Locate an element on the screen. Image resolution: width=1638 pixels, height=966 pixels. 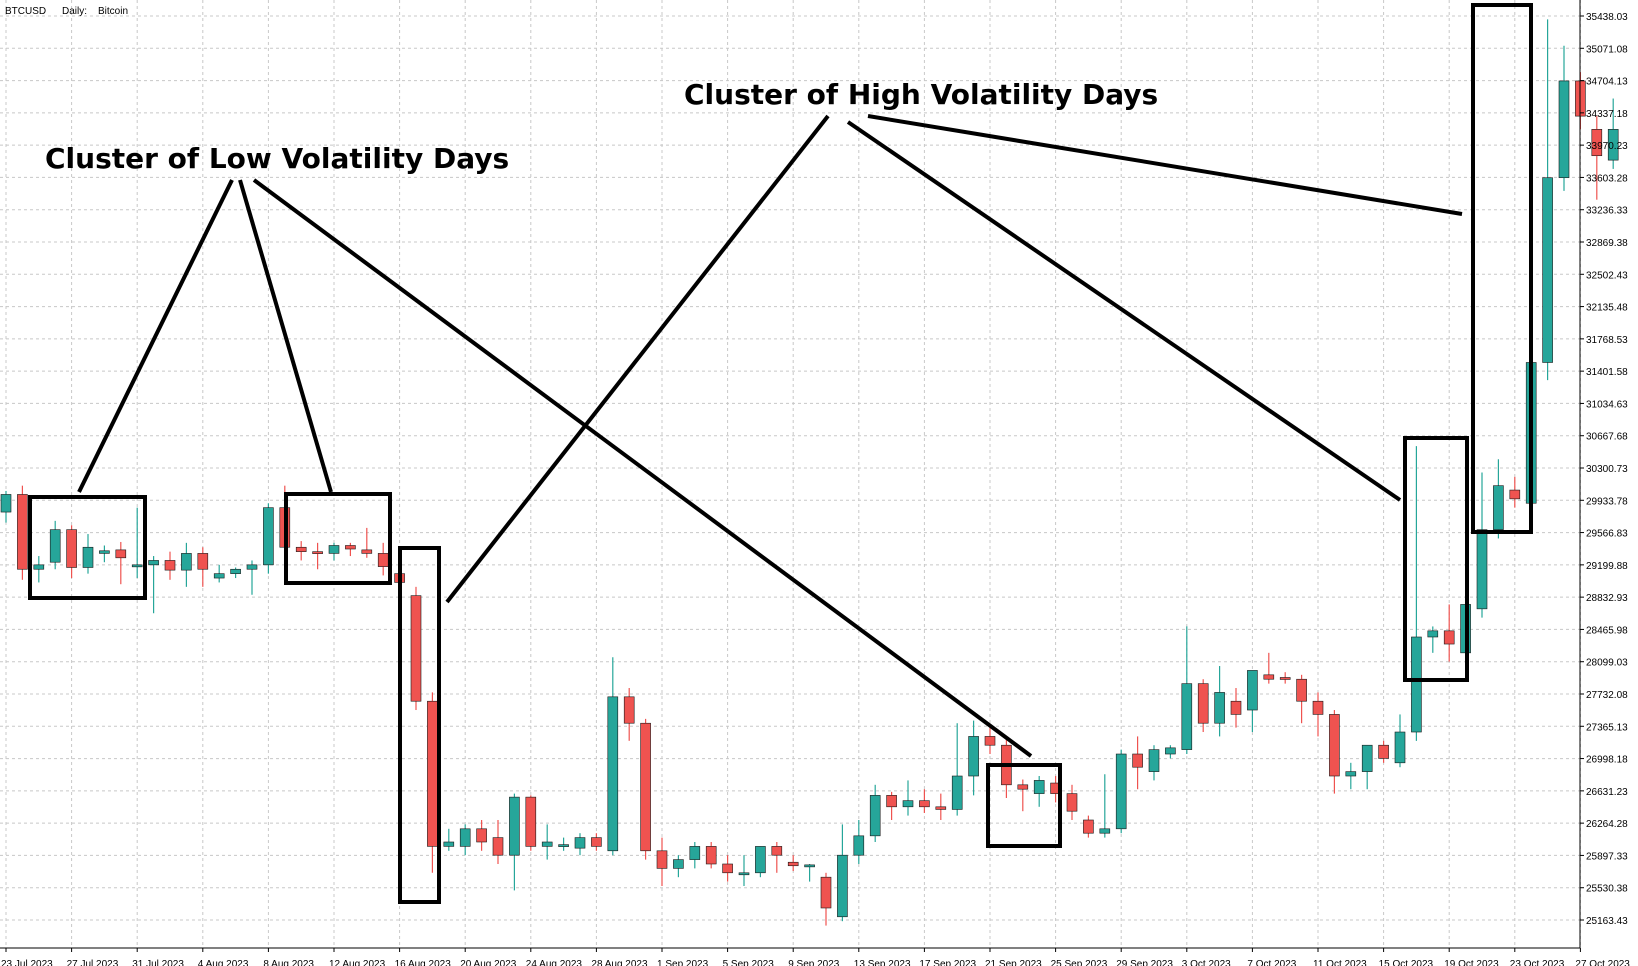
x-tick-label: 23 Oct 2023 is located at coordinates (1537, 962).